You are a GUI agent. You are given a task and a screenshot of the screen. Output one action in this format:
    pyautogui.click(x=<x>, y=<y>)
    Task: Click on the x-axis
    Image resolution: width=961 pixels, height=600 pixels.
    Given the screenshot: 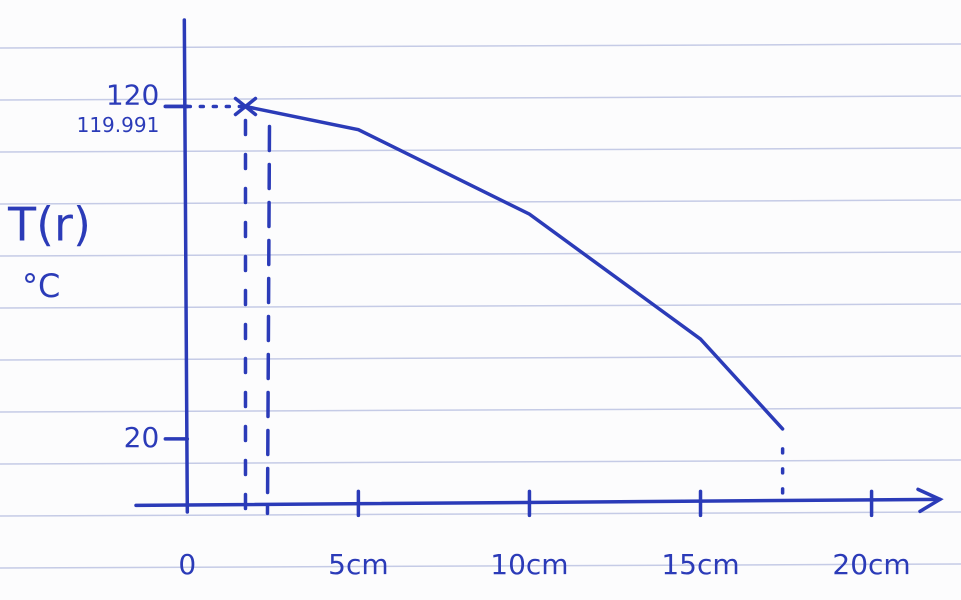 What is the action you would take?
    pyautogui.click(x=538, y=502)
    